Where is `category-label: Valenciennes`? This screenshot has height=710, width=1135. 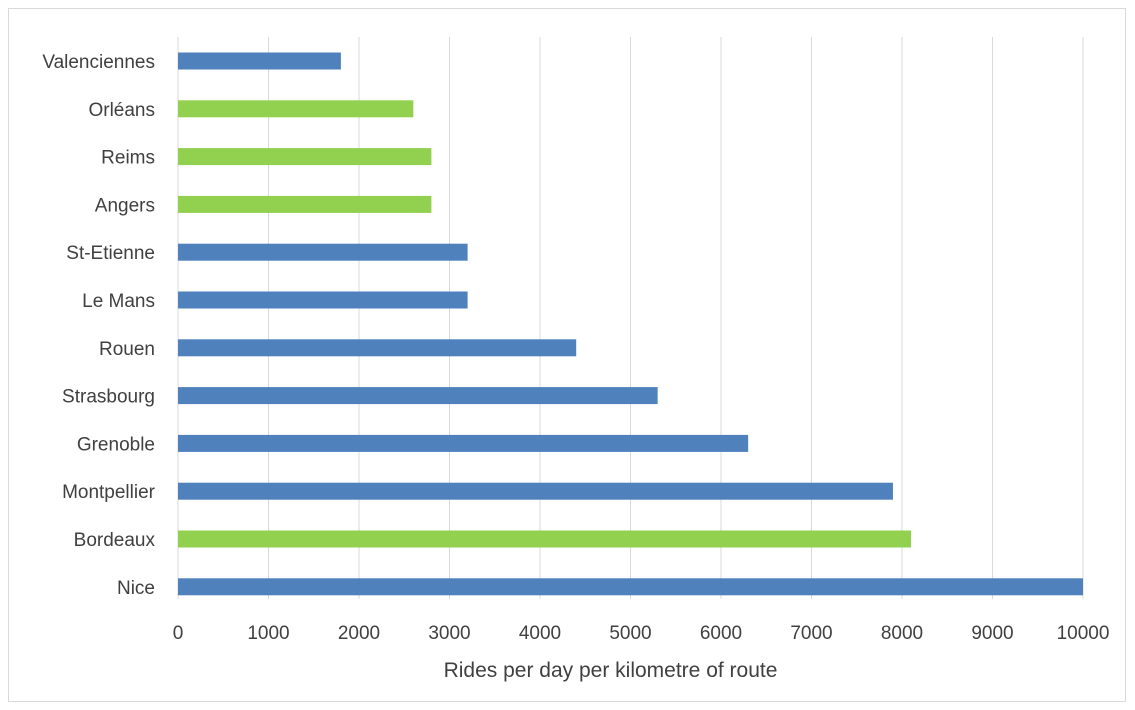 category-label: Valenciennes is located at coordinates (98, 62).